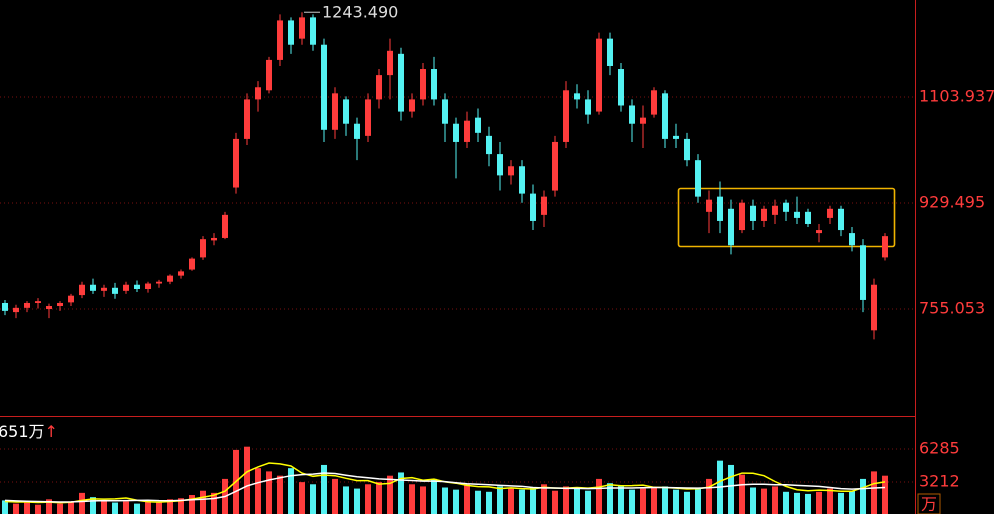 This screenshot has width=994, height=514. What do you see at coordinates (786, 217) in the screenshot?
I see `highlight-box` at bounding box center [786, 217].